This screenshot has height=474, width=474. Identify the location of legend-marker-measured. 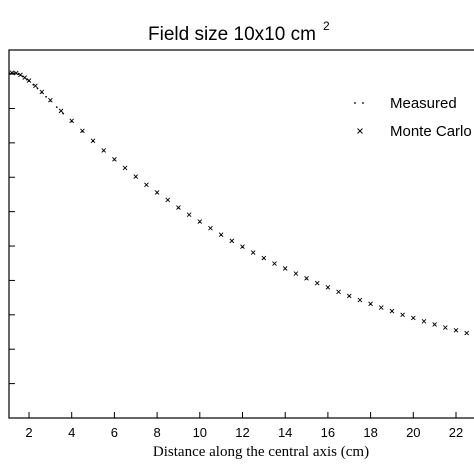
(359, 103).